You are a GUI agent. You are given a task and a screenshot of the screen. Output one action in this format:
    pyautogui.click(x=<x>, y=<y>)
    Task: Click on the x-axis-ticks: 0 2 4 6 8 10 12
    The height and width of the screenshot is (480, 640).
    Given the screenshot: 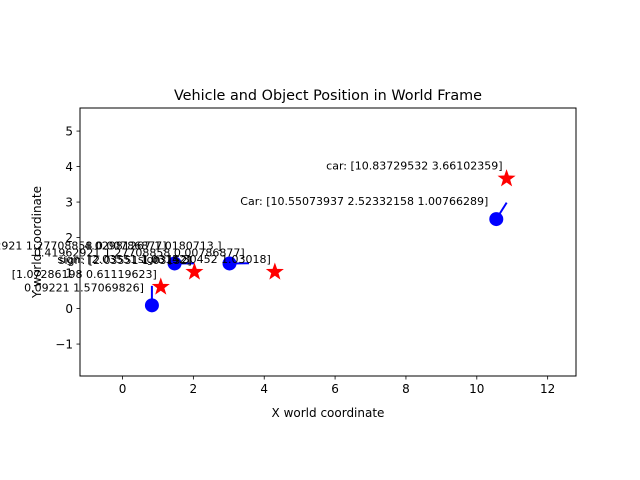 What is the action you would take?
    pyautogui.click(x=337, y=386)
    